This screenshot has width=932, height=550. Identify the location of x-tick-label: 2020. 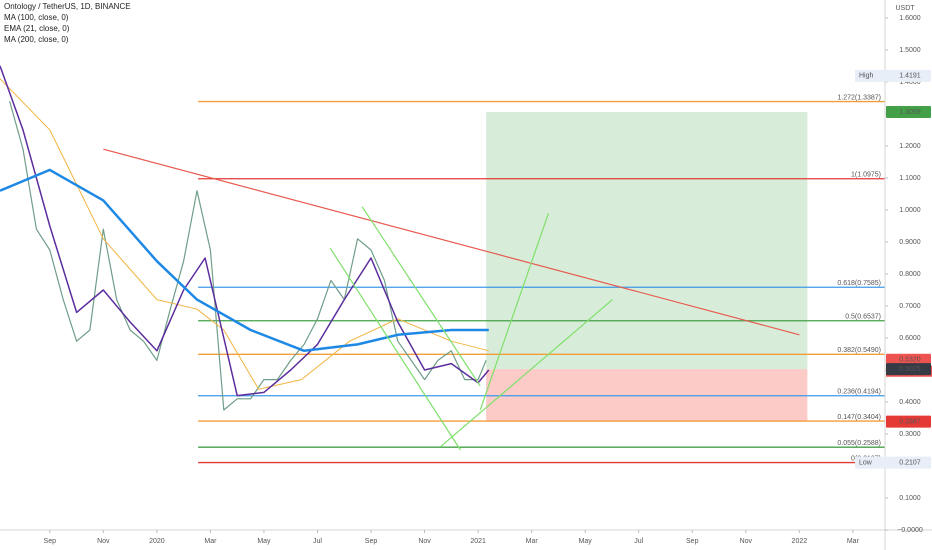
(157, 541).